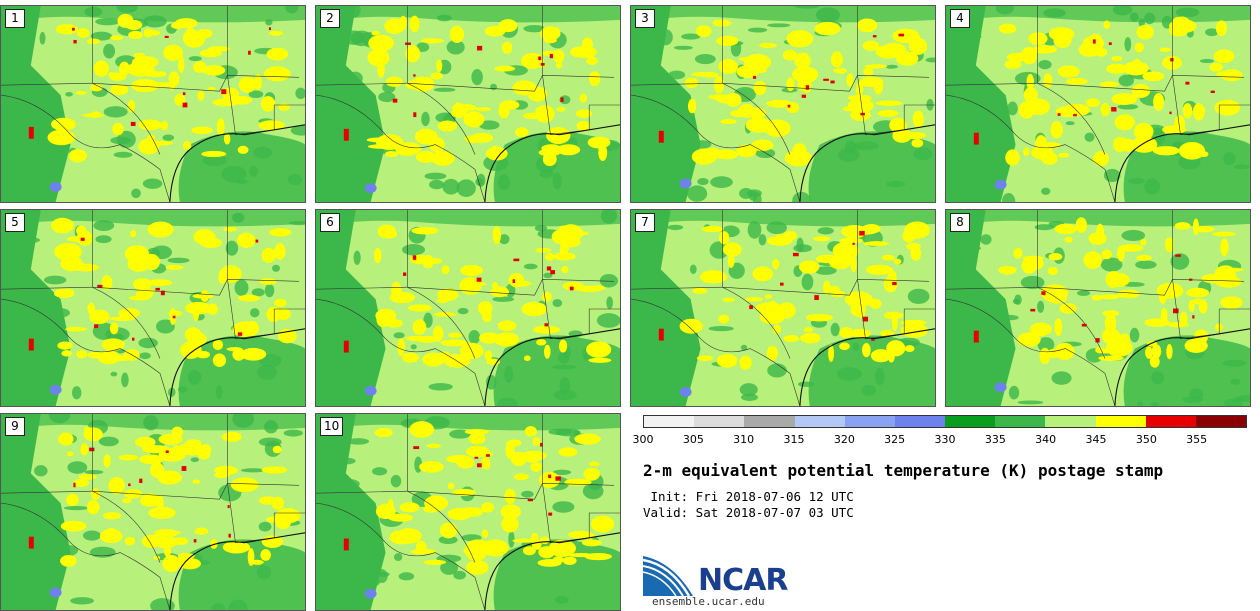  What do you see at coordinates (330, 222) in the screenshot?
I see `panel-number: 6` at bounding box center [330, 222].